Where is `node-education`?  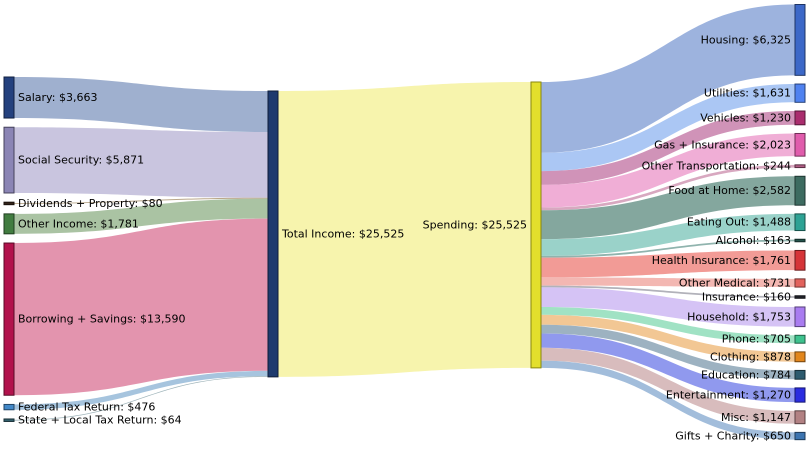
node-education is located at coordinates (800, 374).